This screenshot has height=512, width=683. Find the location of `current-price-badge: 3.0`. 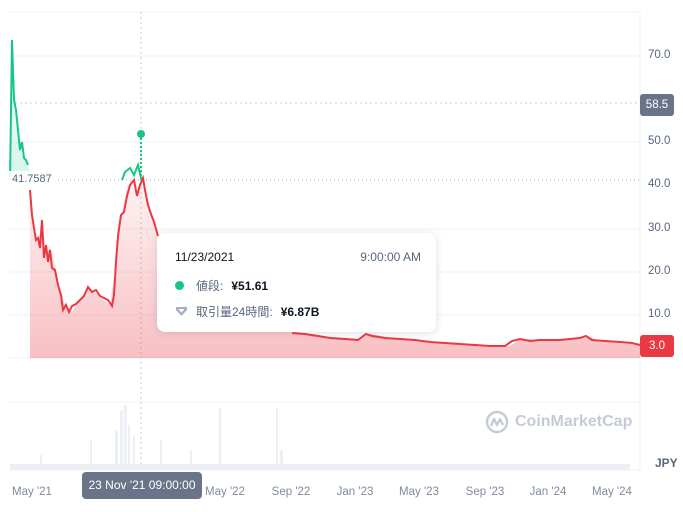

current-price-badge: 3.0 is located at coordinates (657, 346).